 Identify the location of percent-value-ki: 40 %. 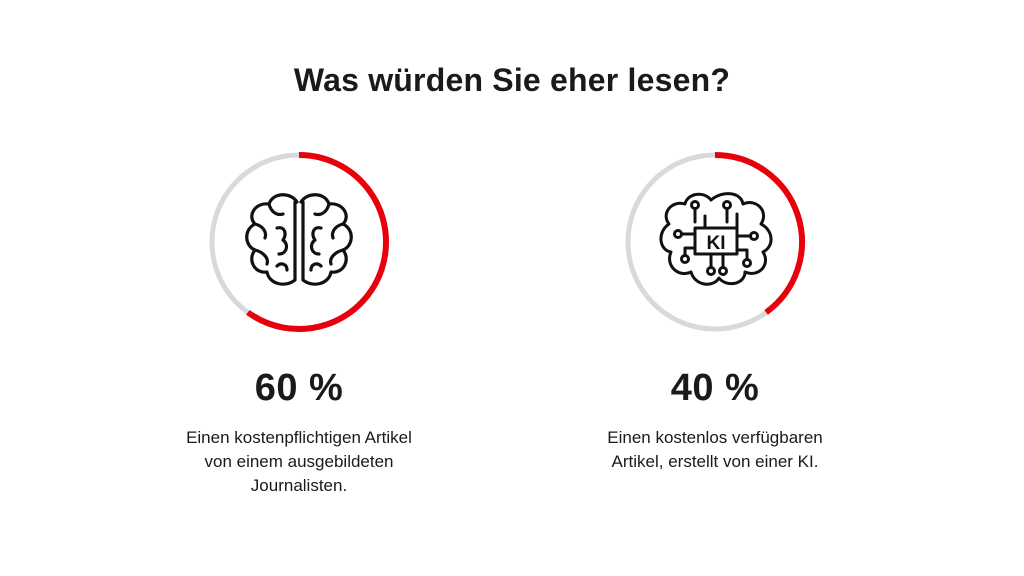
(715, 388).